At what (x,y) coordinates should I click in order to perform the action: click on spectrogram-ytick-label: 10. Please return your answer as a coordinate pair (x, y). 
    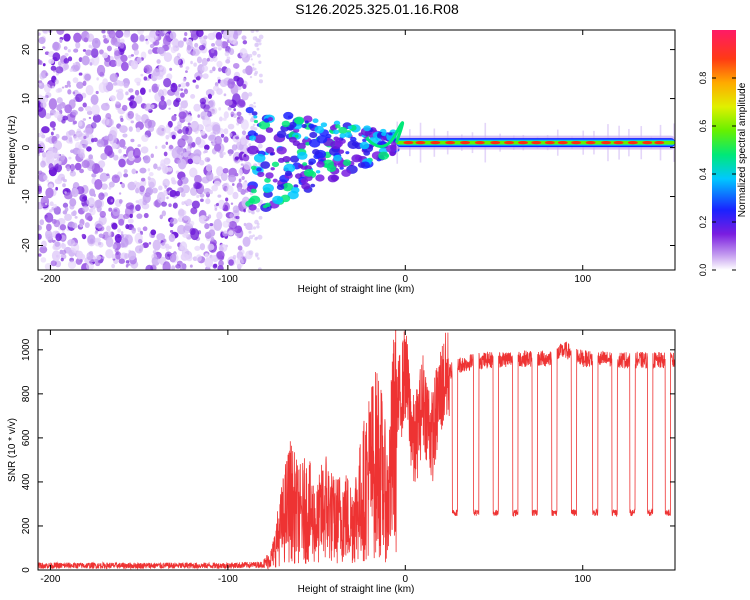
    Looking at the image, I should click on (26, 99).